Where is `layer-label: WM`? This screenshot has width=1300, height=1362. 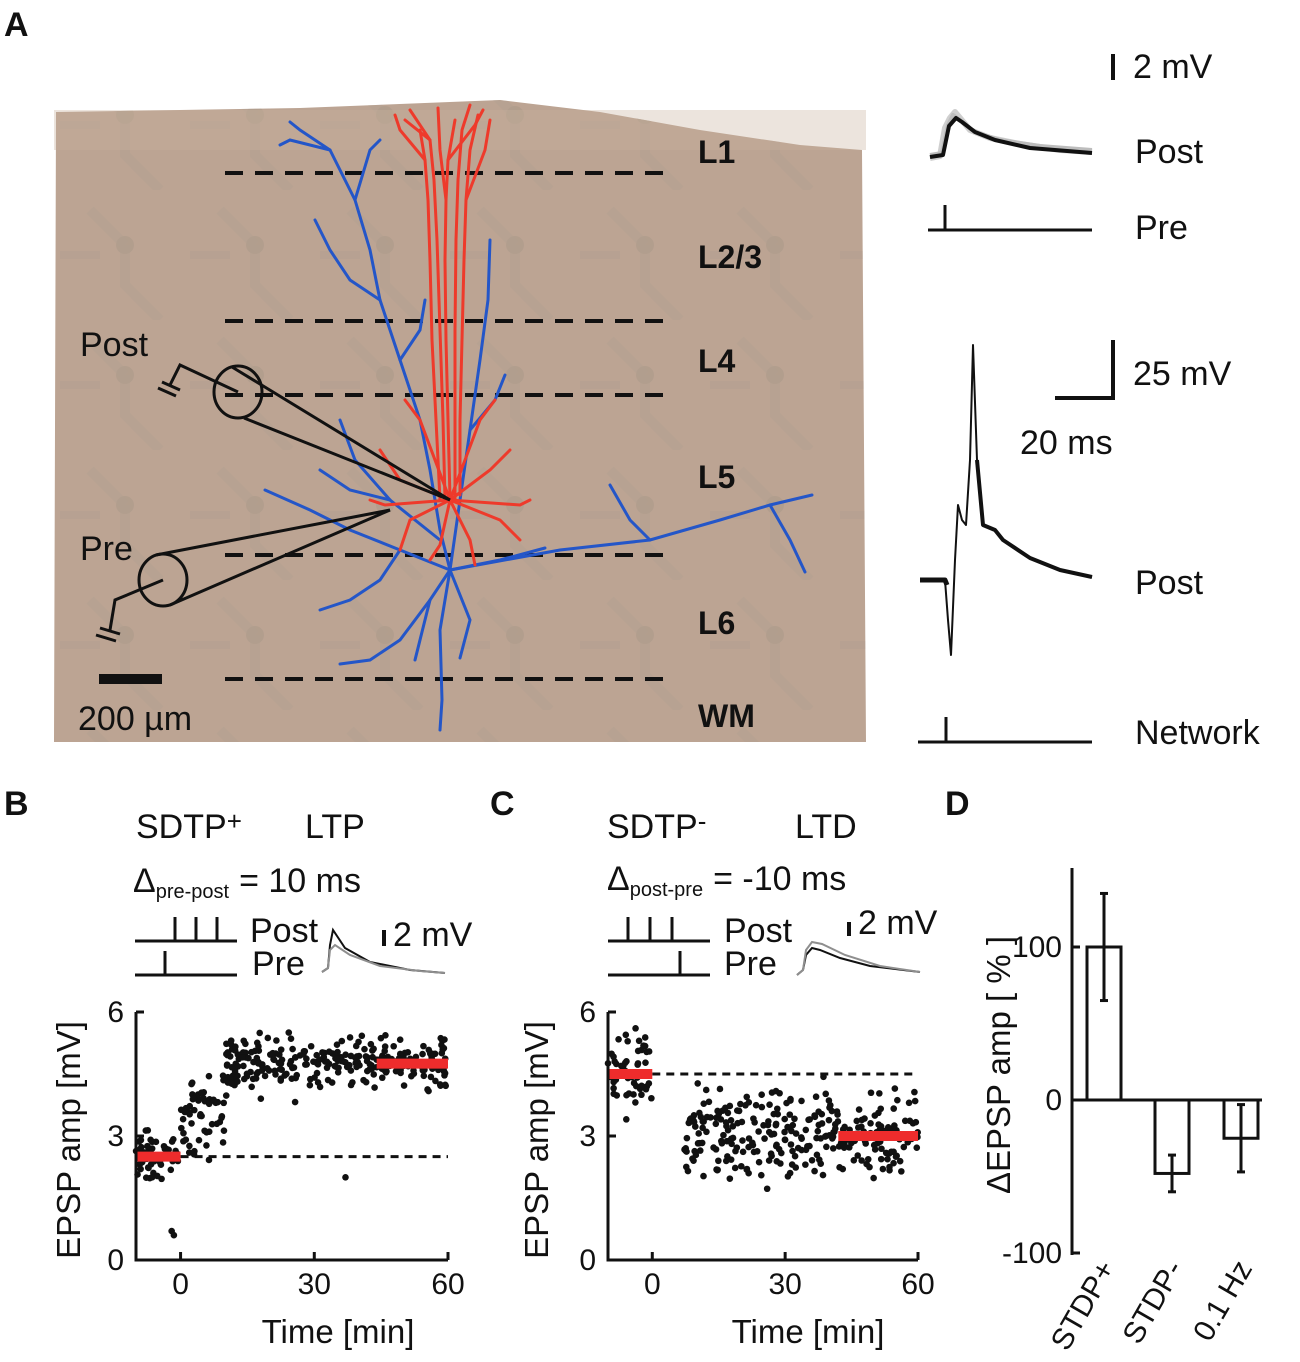 layer-label: WM is located at coordinates (726, 716).